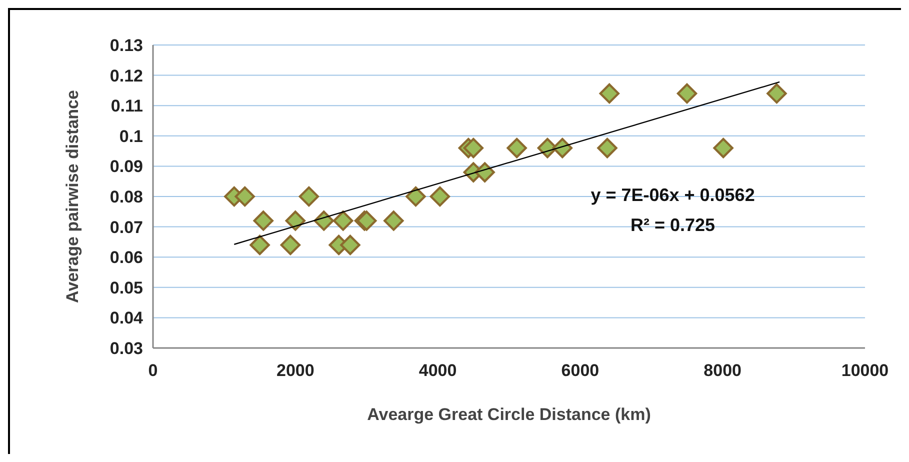 The width and height of the screenshot is (909, 462). I want to click on x-tick-label: 10000, so click(865, 370).